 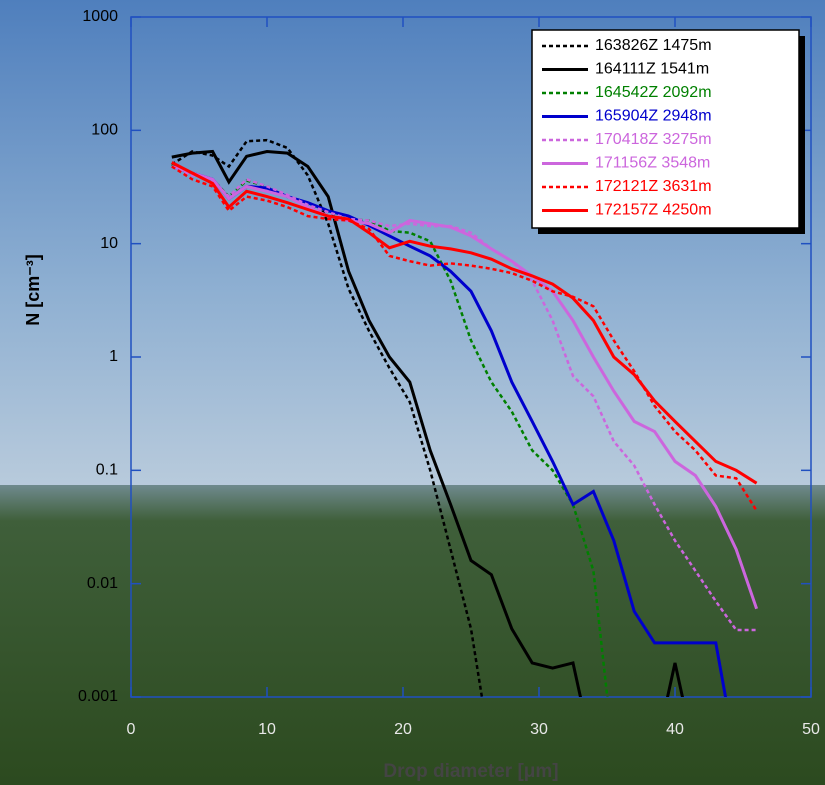 What do you see at coordinates (652, 163) in the screenshot?
I see `legend-label: 171156Z 3548m` at bounding box center [652, 163].